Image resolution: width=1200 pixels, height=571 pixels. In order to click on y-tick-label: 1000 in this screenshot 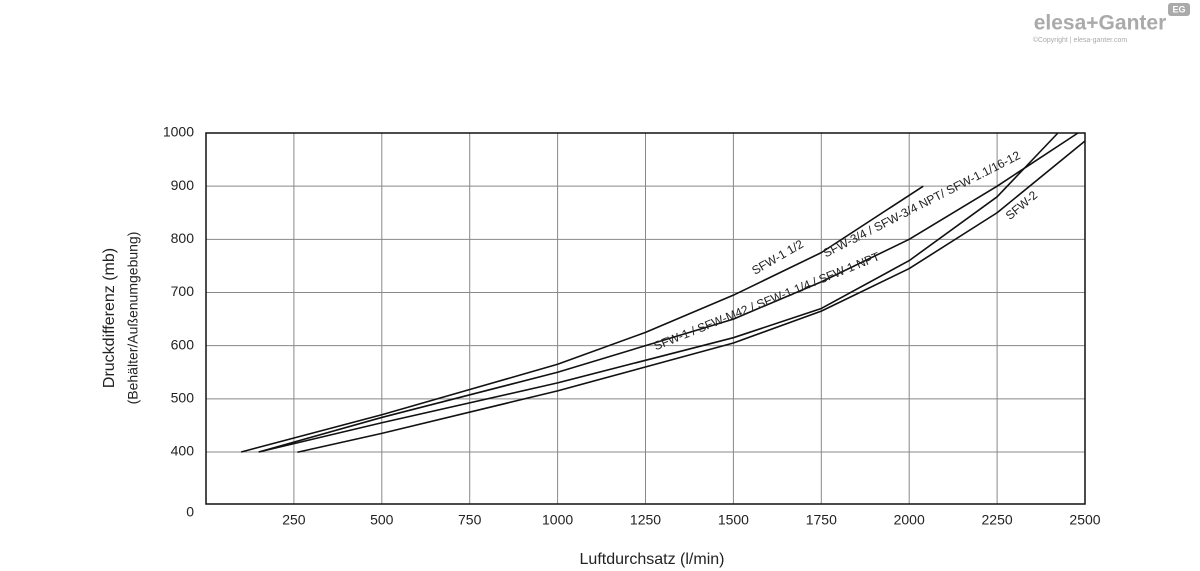, I will do `click(178, 132)`.